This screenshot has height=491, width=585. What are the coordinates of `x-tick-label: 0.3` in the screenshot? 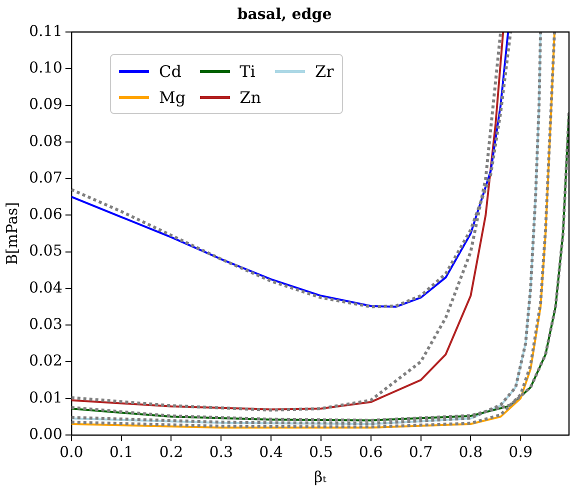 It's located at (221, 451).